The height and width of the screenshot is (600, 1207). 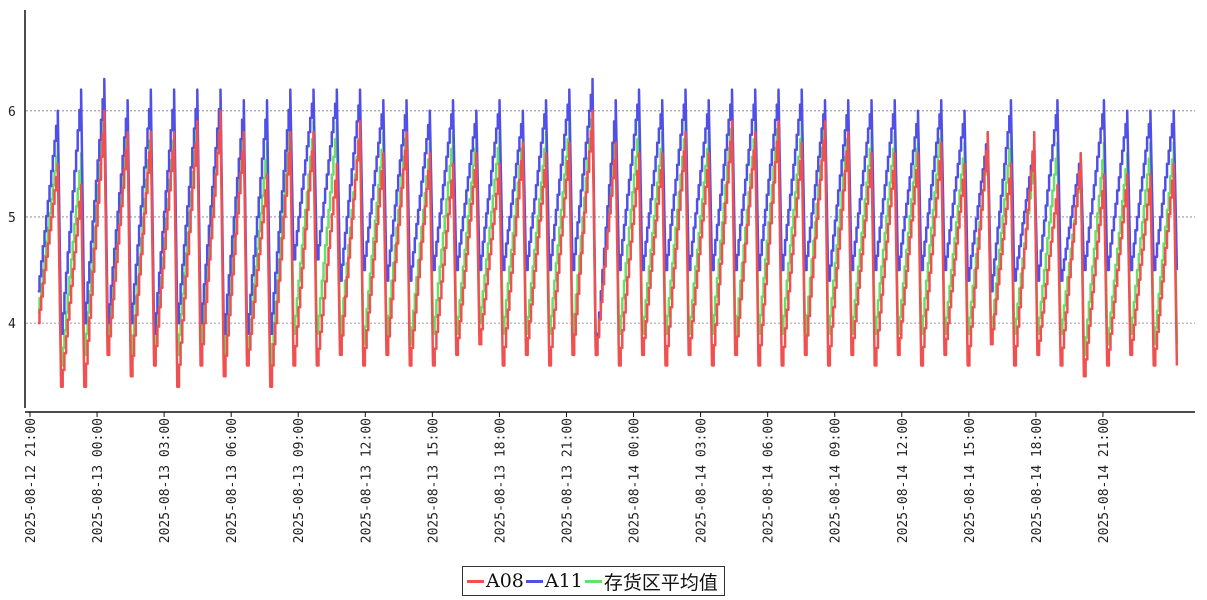 I want to click on y-tick-labels: 4 5 6, so click(x=12, y=218).